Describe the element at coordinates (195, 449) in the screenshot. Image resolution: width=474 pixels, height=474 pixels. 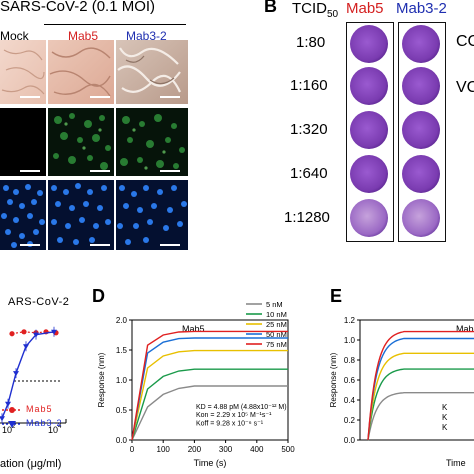
I see `panel-d-xtick-label: 200` at that location.